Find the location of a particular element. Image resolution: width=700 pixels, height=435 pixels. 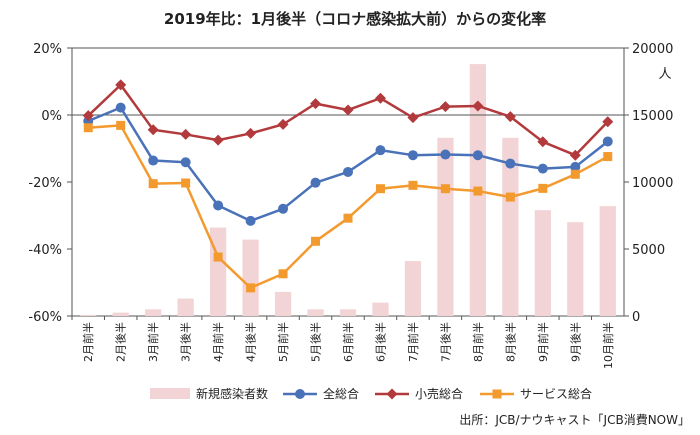

category-label: 3月後半 is located at coordinates (186, 342).